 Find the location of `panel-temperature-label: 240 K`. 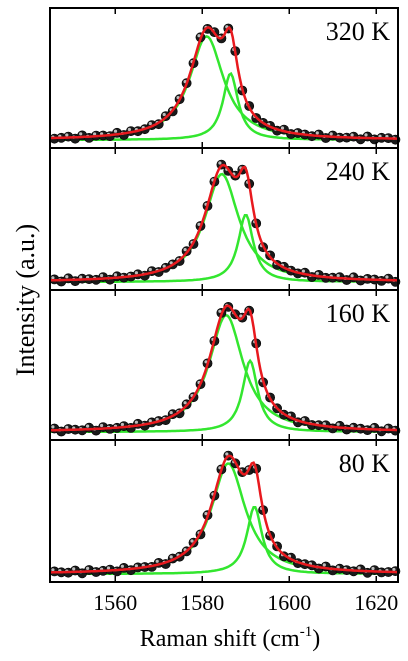

panel-temperature-label: 240 K is located at coordinates (358, 171).